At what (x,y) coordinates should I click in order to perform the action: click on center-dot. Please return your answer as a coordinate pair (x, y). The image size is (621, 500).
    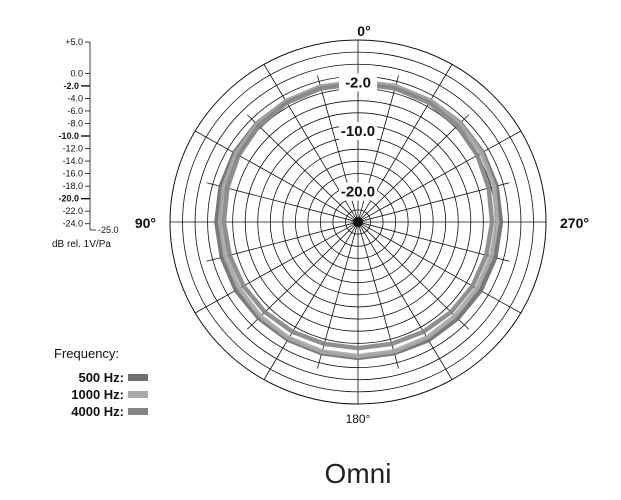
    Looking at the image, I should click on (358, 222).